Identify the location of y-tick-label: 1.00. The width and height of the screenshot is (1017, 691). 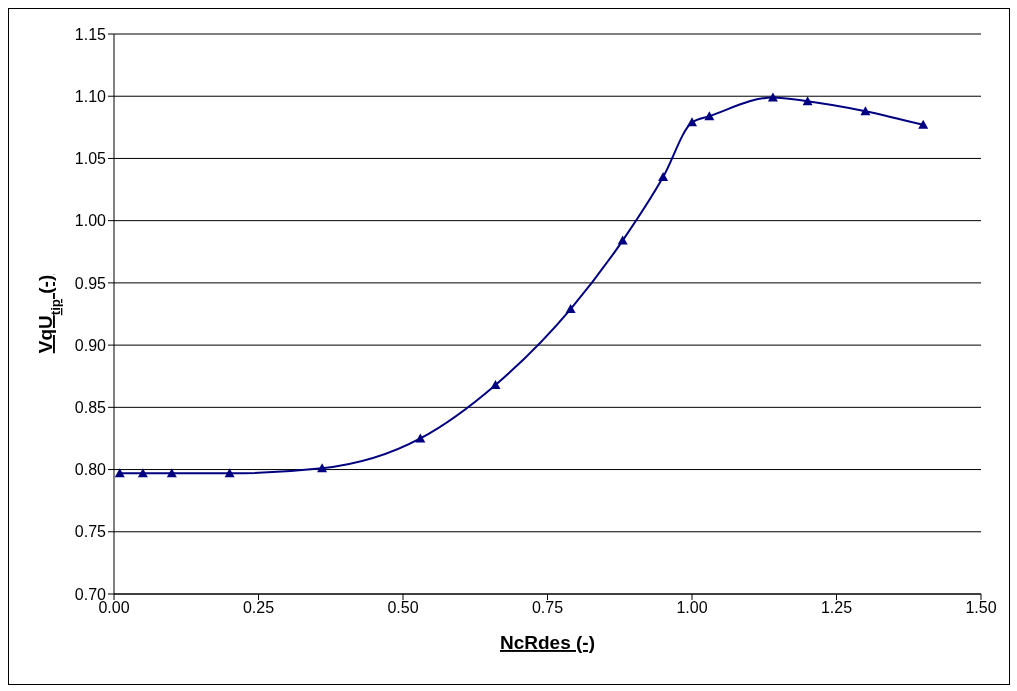
(90, 221).